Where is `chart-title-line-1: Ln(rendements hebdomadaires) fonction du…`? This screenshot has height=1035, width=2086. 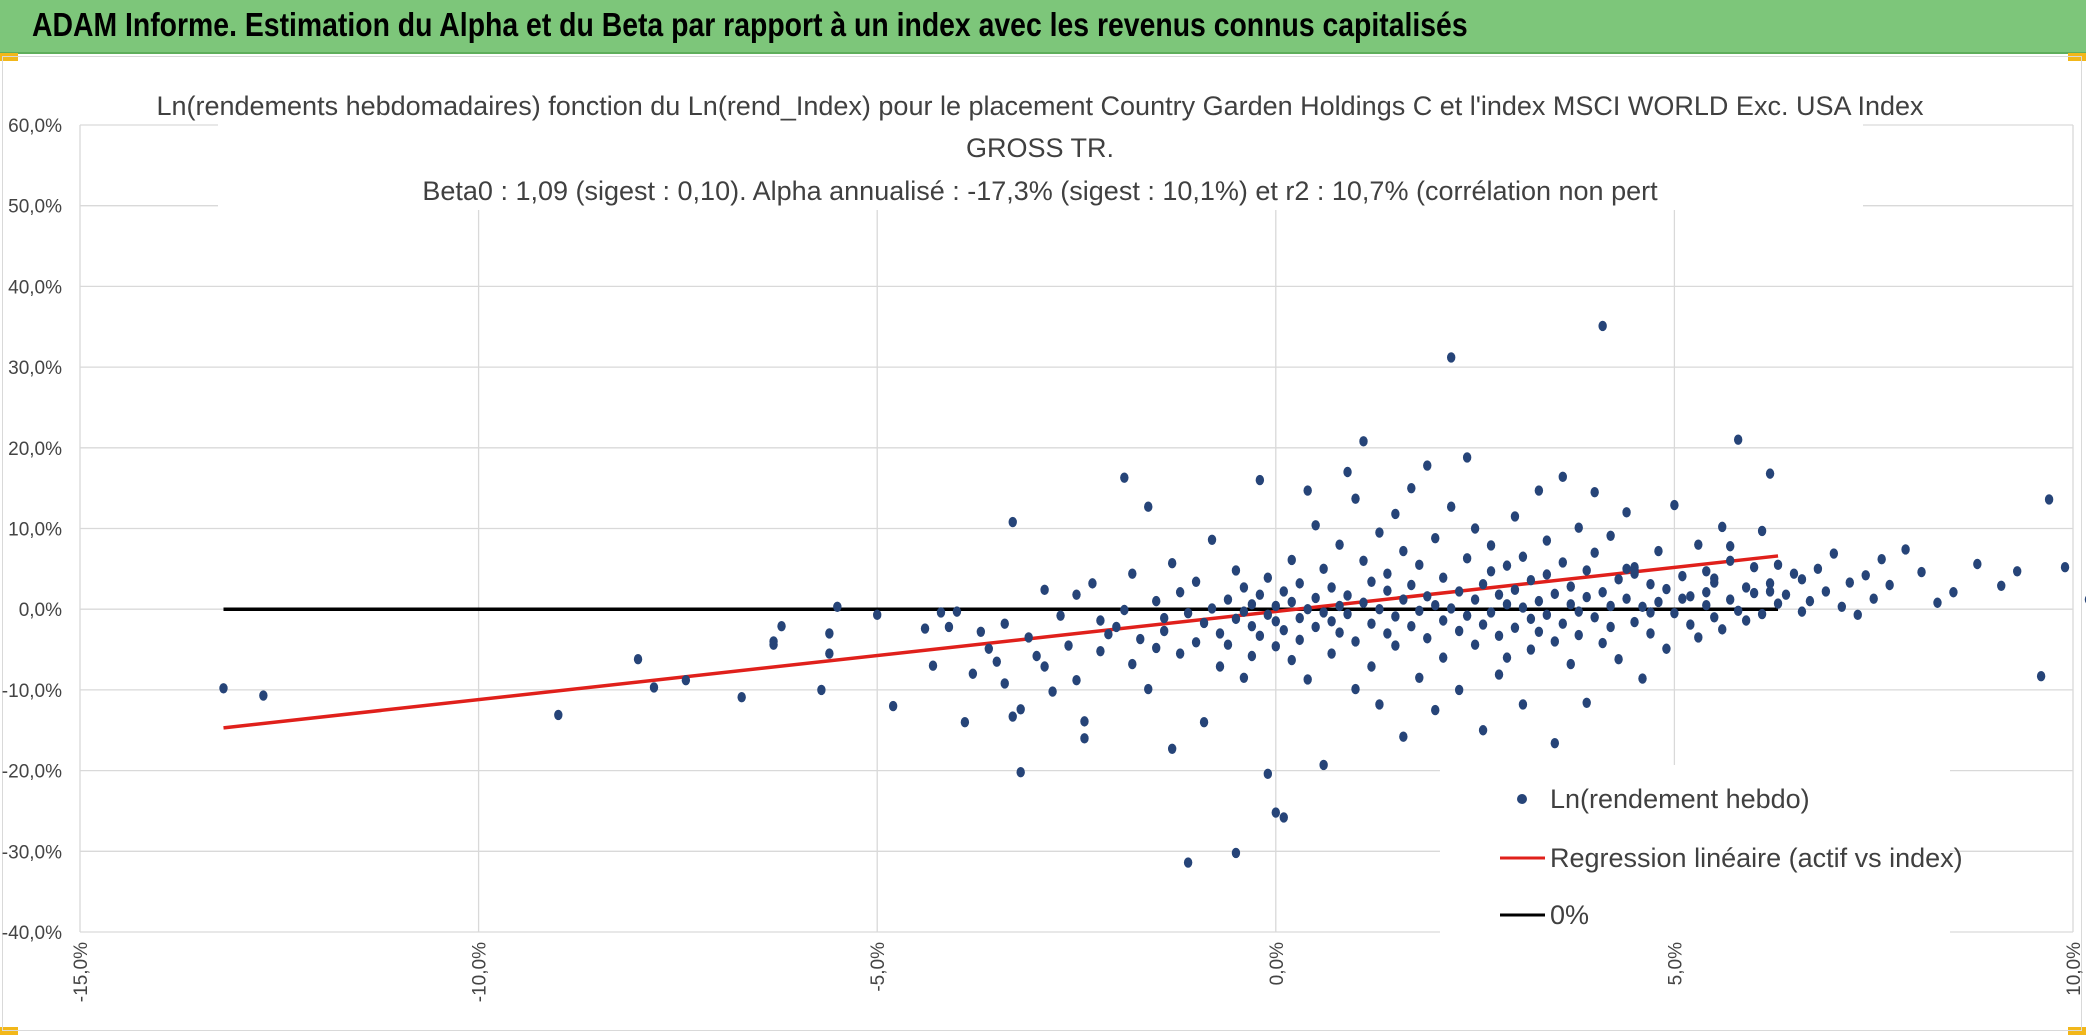
chart-title-line-1: Ln(rendements hebdomadaires) fonction du… is located at coordinates (1040, 106).